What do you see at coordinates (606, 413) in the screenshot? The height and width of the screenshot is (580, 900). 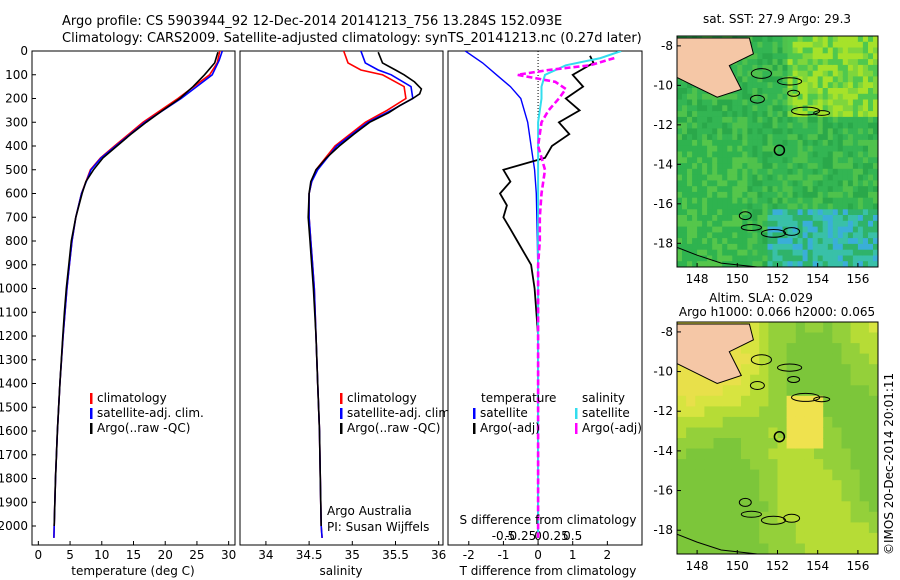 I see `diff-legend-label: satellite` at bounding box center [606, 413].